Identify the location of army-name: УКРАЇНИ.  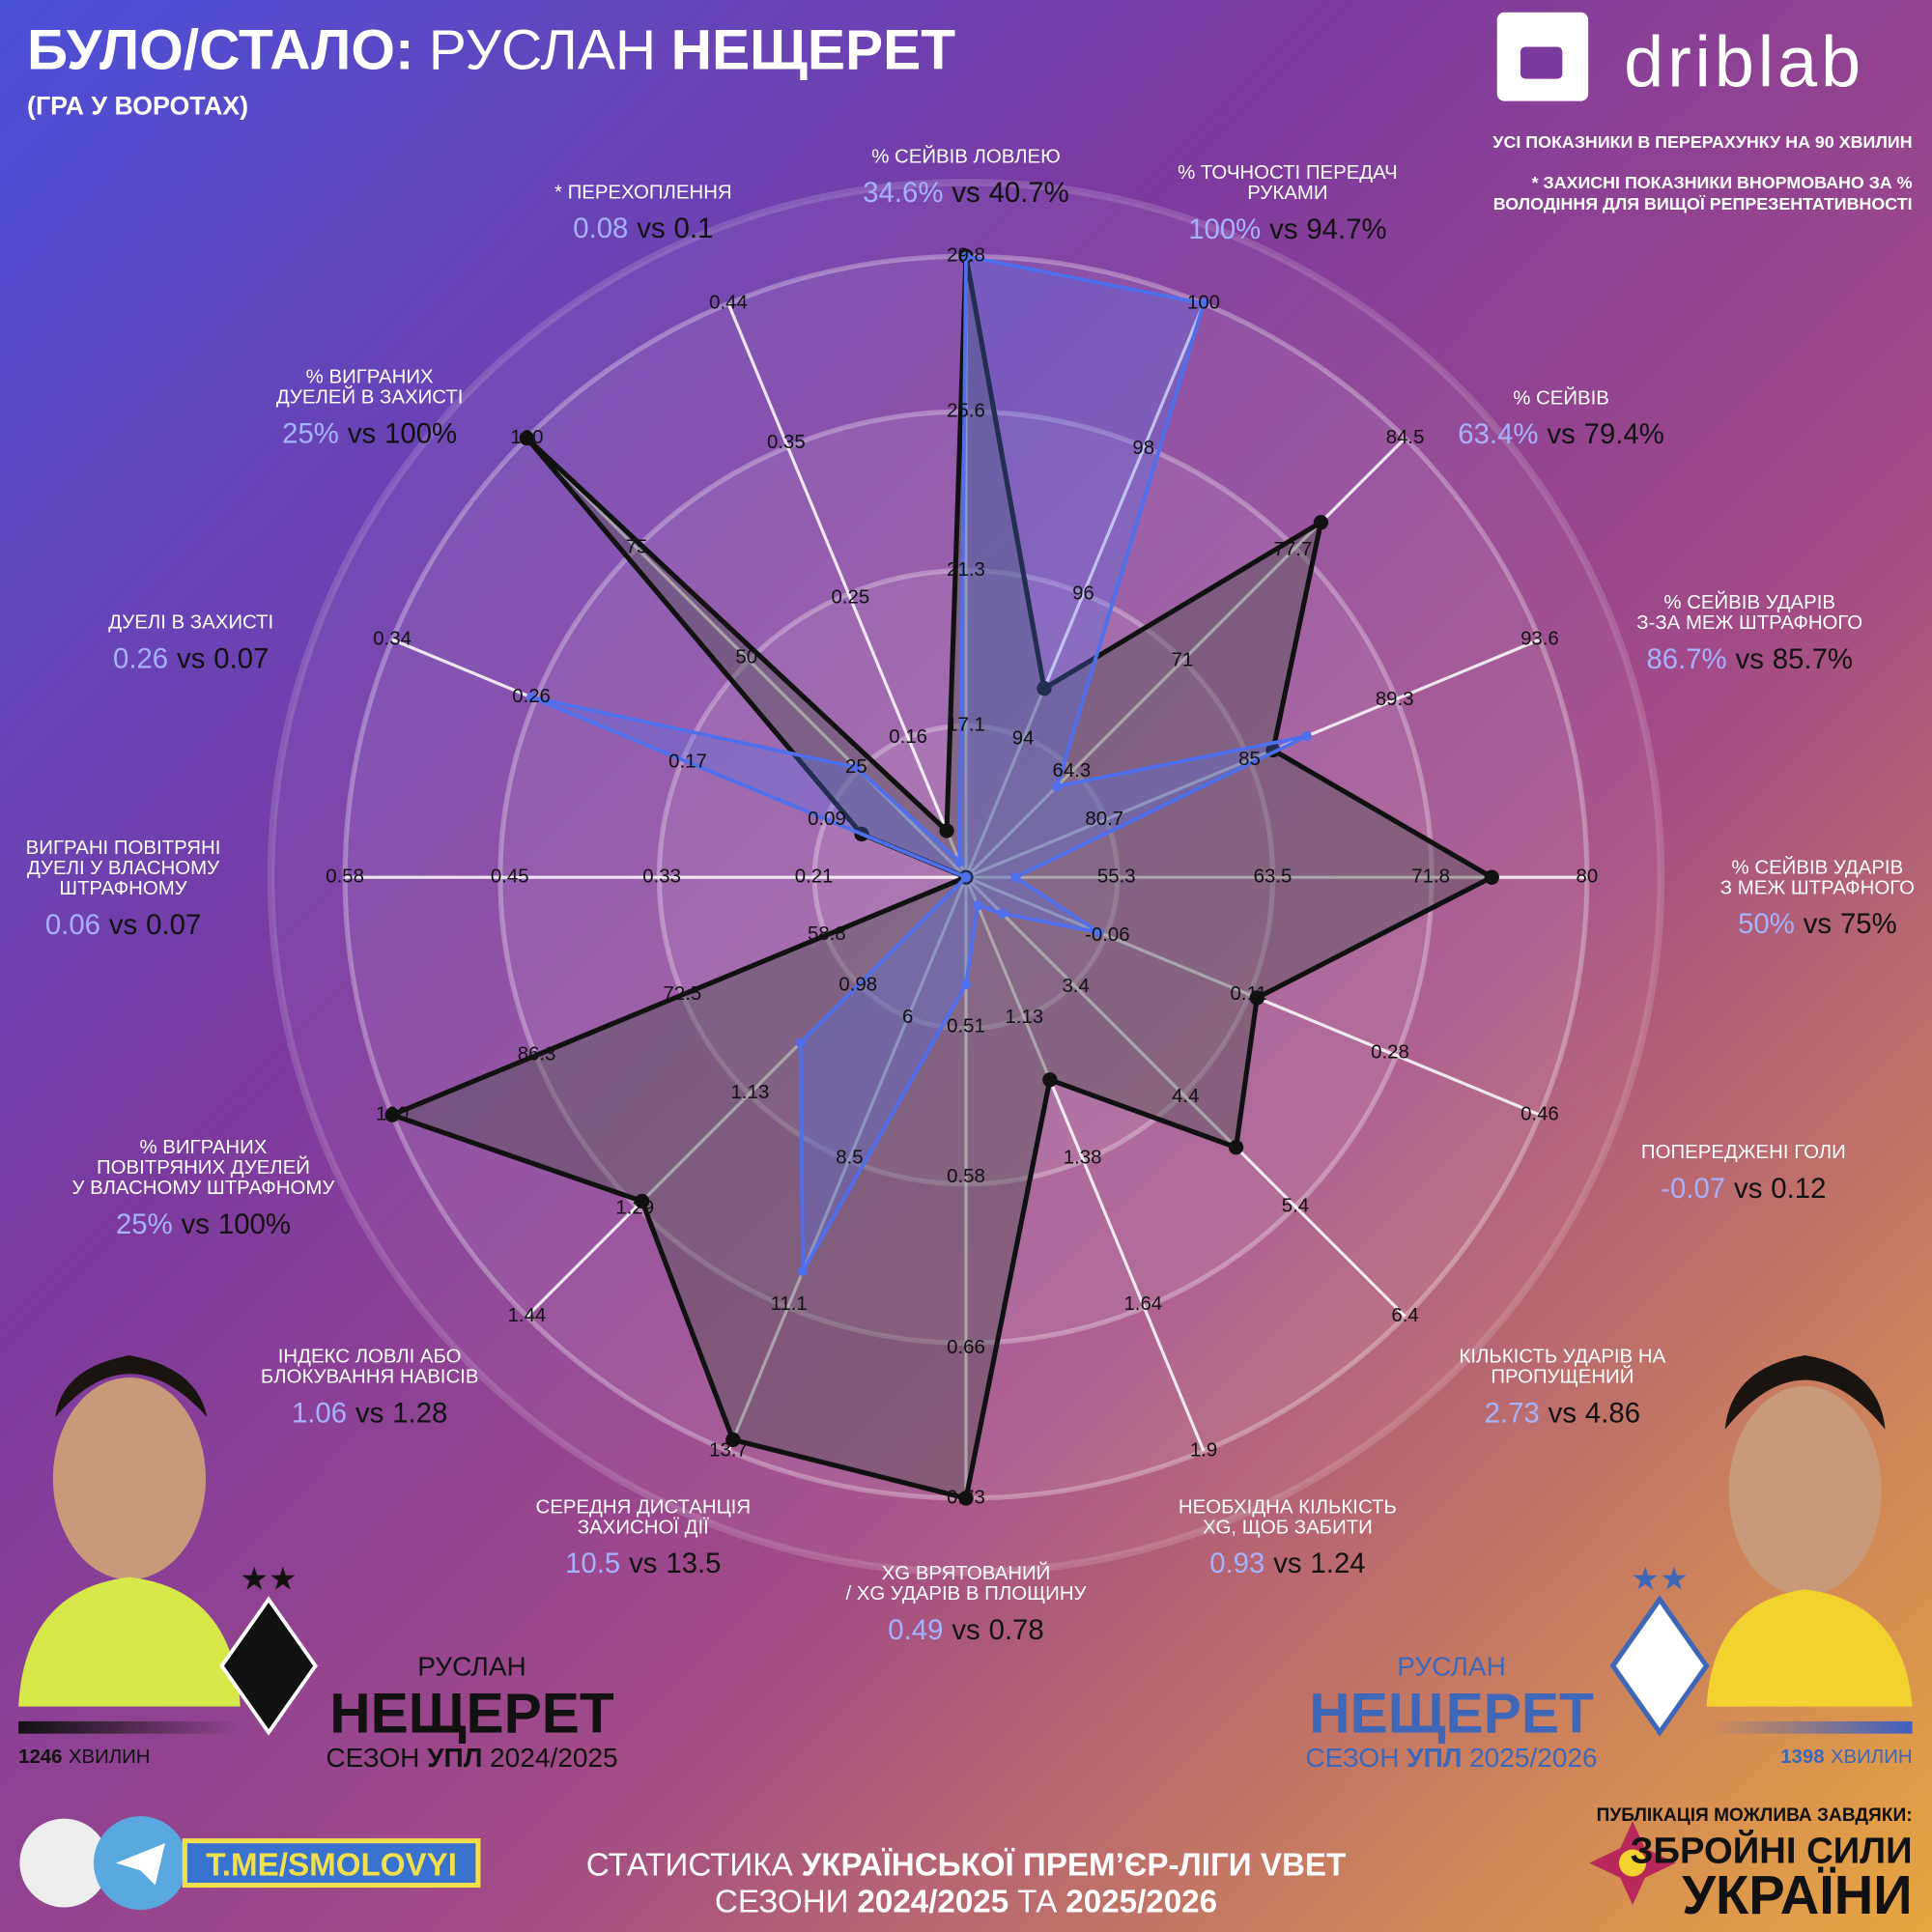
(1797, 1894).